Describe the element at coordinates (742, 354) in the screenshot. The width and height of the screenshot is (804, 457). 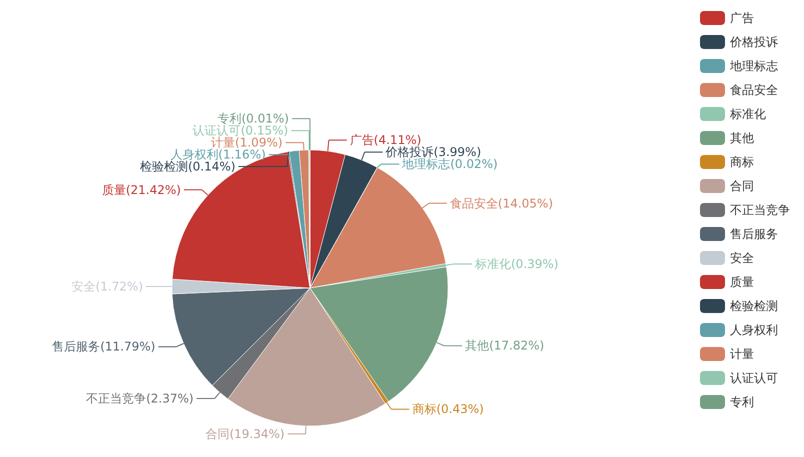
I see `legend-label: 计量` at that location.